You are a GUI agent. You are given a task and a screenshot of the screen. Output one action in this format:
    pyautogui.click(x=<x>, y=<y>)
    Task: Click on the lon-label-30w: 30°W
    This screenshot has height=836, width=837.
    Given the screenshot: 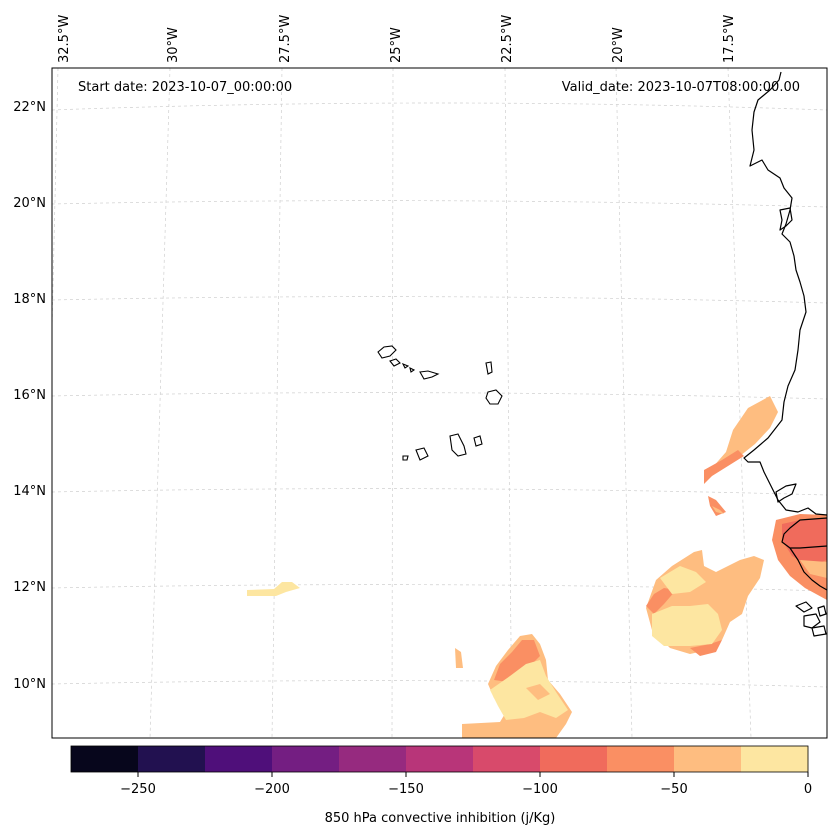 What is the action you would take?
    pyautogui.click(x=173, y=45)
    